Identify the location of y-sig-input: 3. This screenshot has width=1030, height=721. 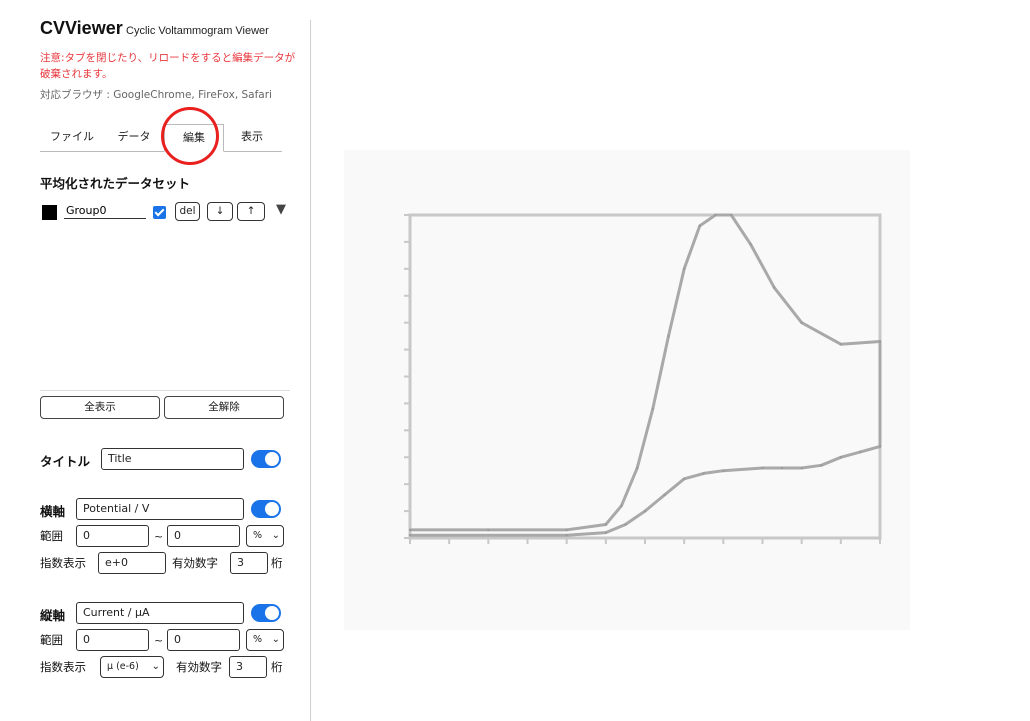
(248, 667).